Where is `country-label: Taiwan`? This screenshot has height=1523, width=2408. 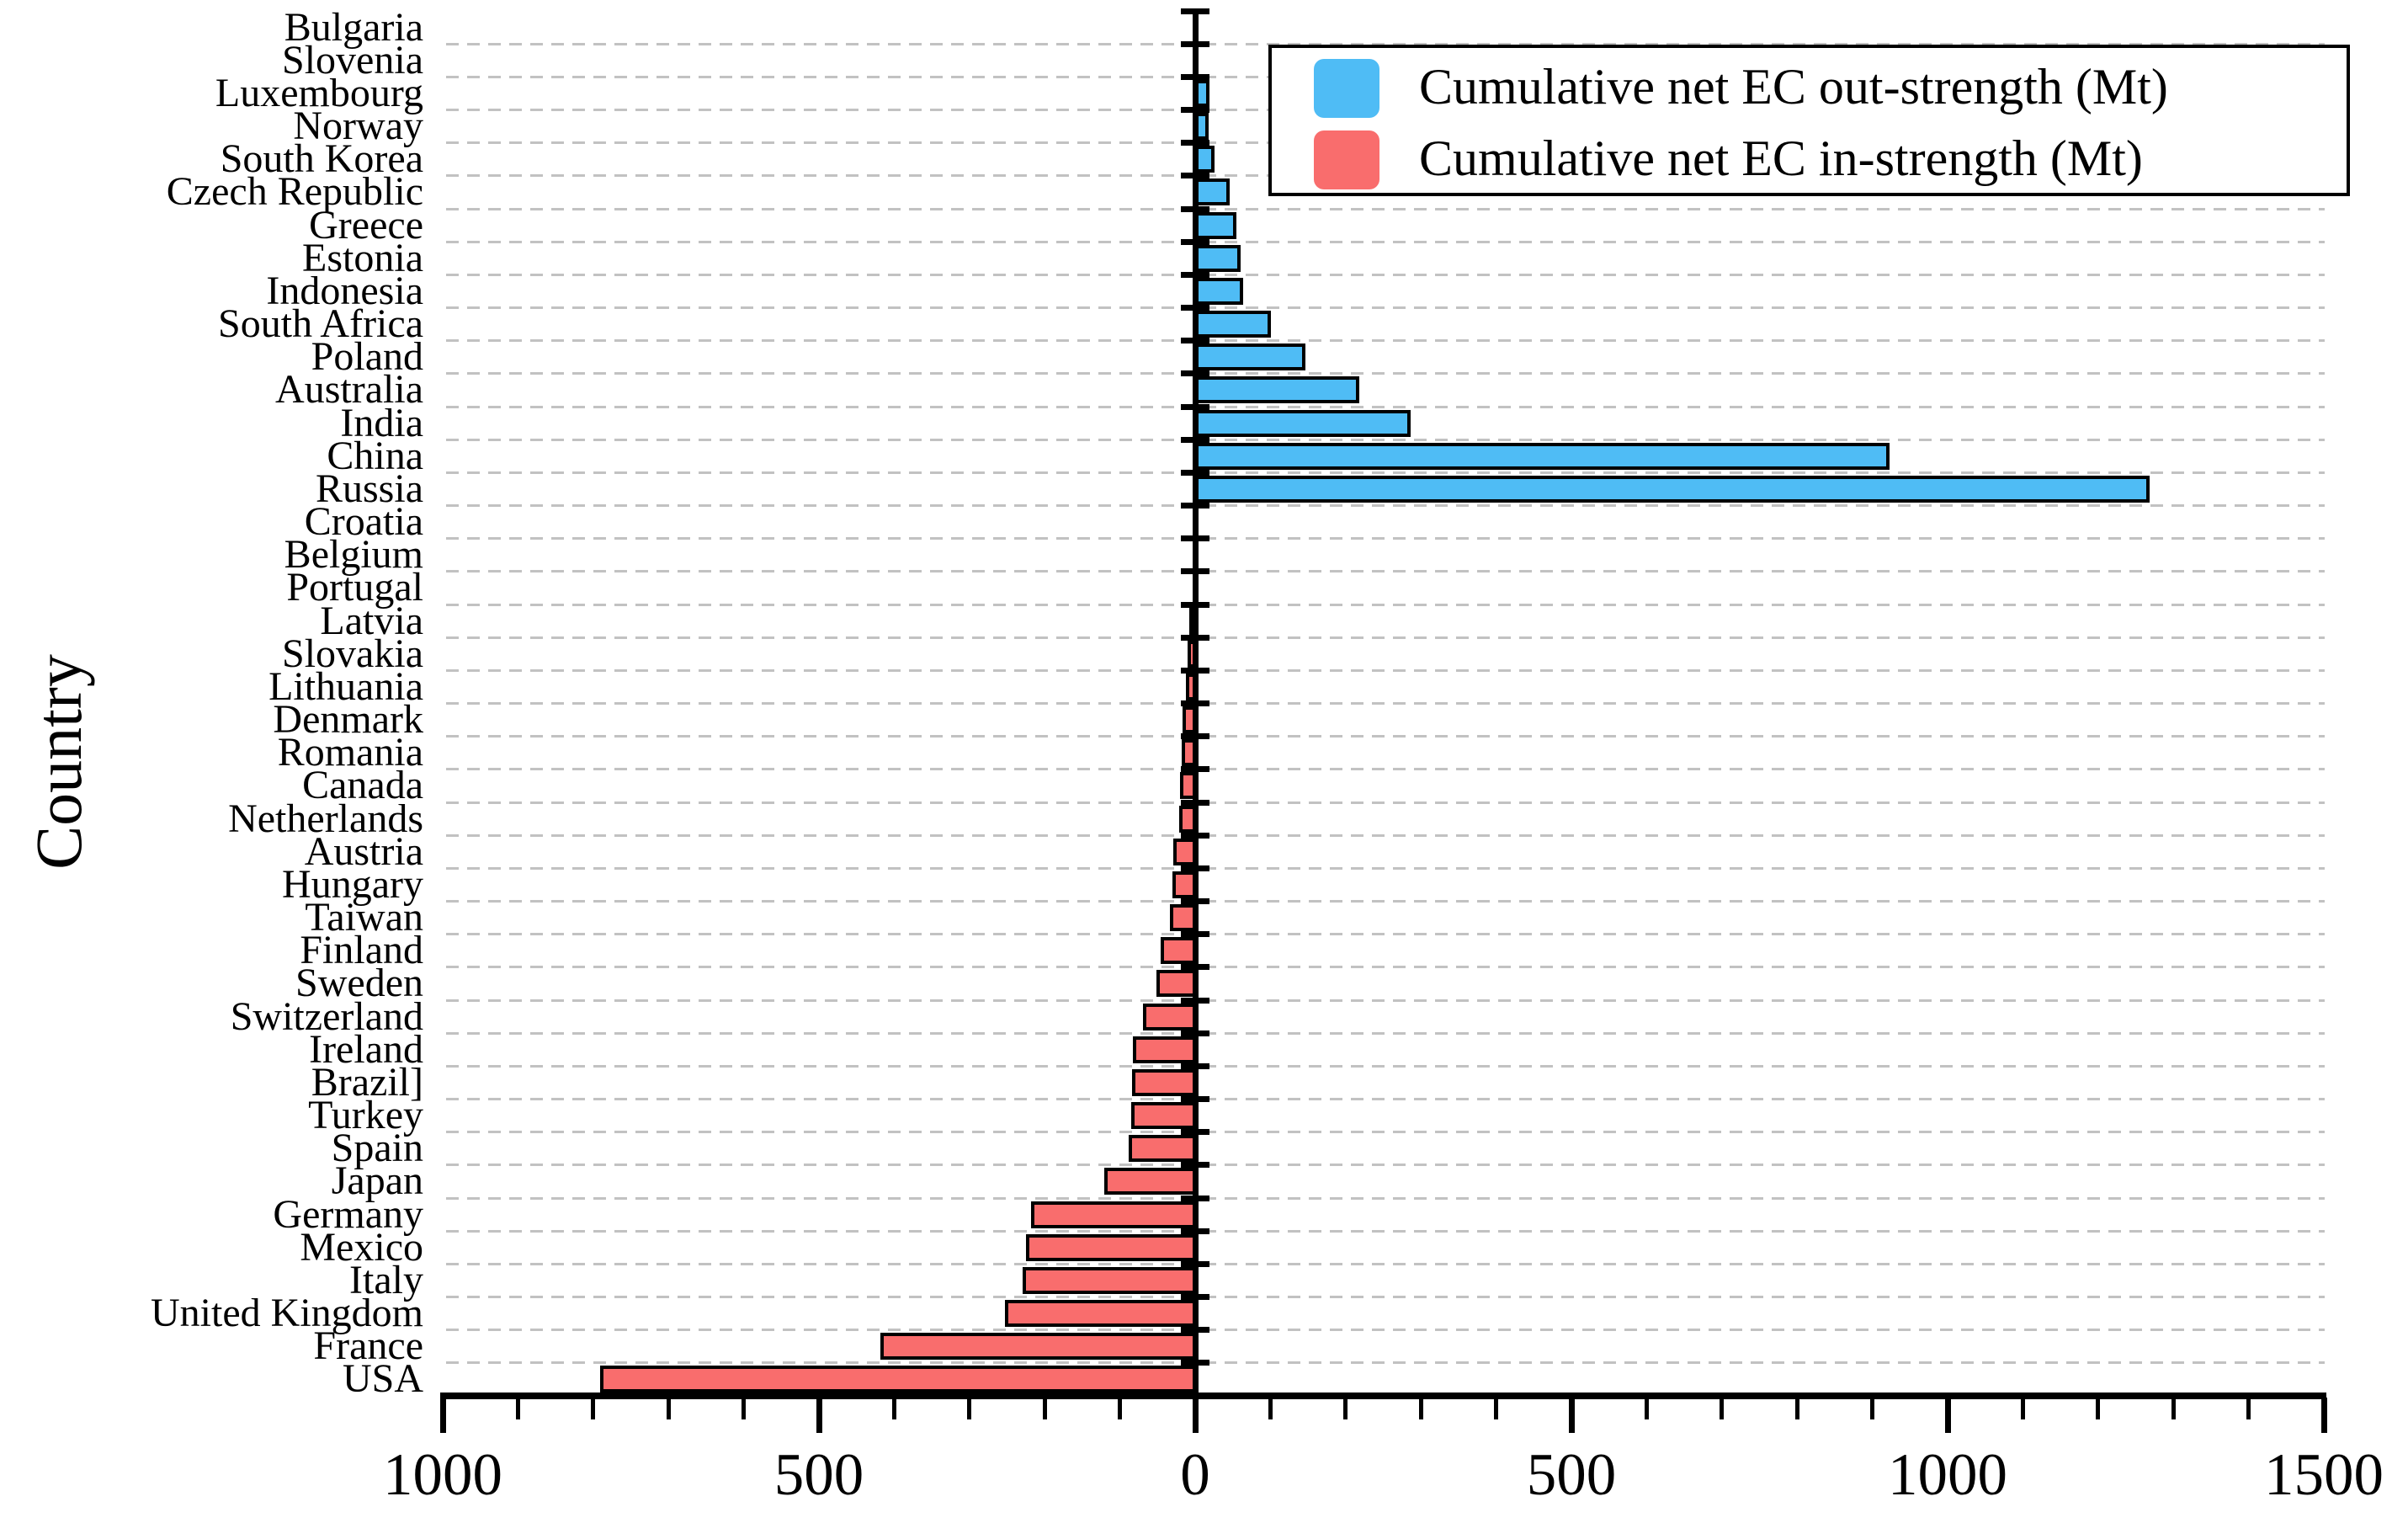 country-label: Taiwan is located at coordinates (364, 917).